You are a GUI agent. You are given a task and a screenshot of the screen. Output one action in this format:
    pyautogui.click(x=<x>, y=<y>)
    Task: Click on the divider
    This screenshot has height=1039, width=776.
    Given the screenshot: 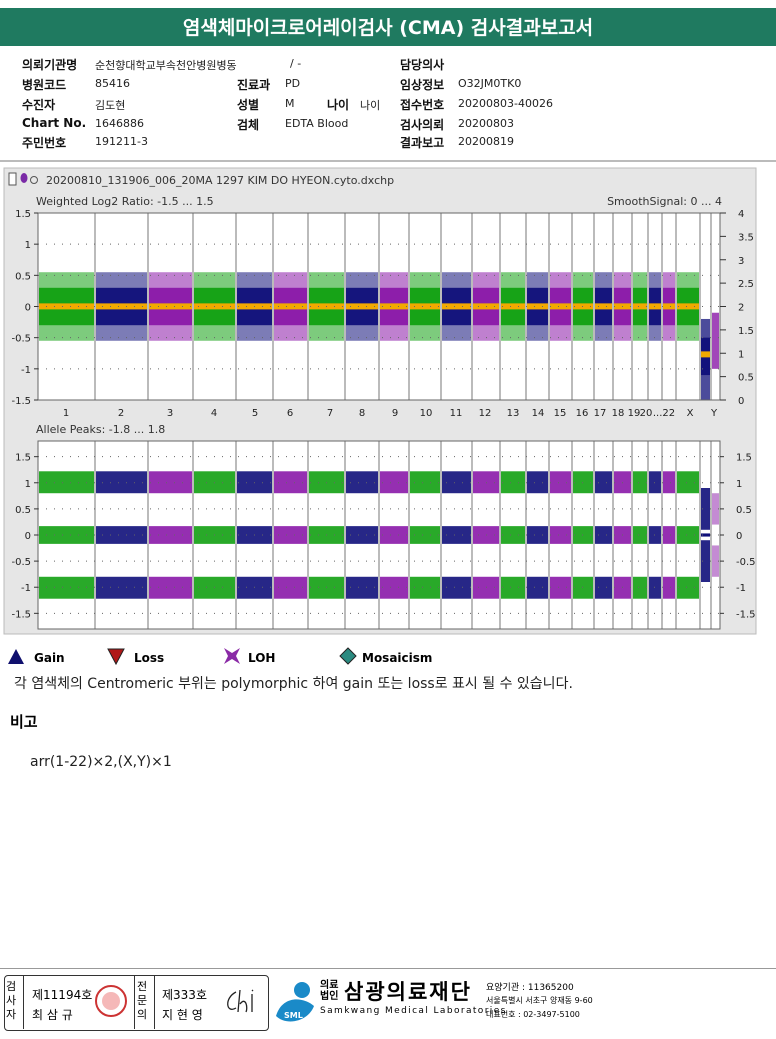 What is the action you would take?
    pyautogui.click(x=388, y=161)
    